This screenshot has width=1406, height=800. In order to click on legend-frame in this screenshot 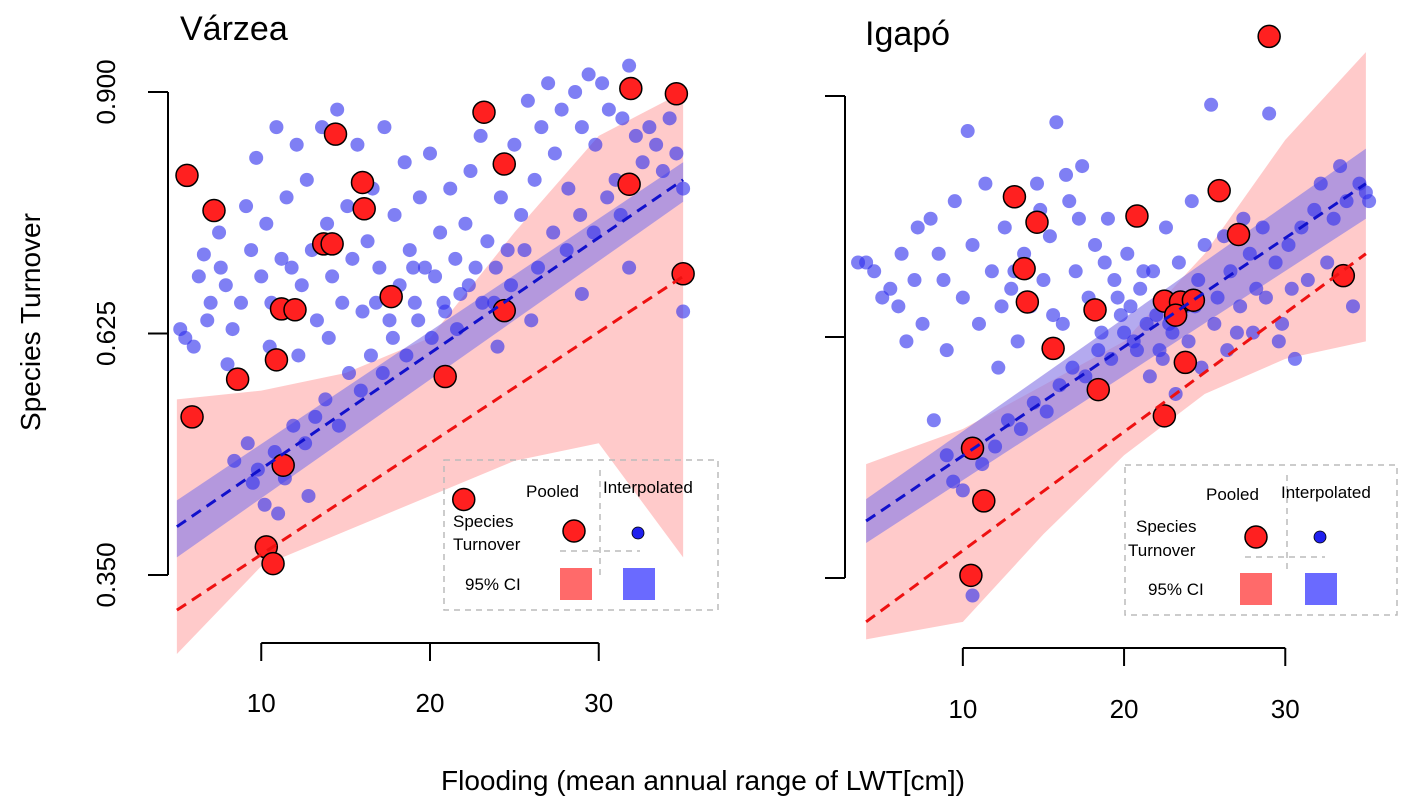, I will do `click(581, 535)`.